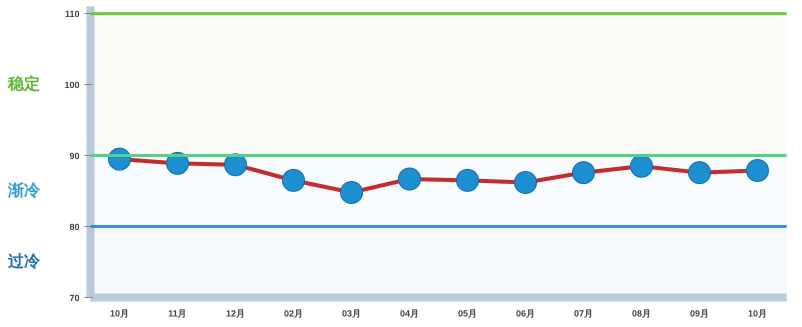 The width and height of the screenshot is (802, 327). I want to click on x-tick-label: 11月, so click(177, 313).